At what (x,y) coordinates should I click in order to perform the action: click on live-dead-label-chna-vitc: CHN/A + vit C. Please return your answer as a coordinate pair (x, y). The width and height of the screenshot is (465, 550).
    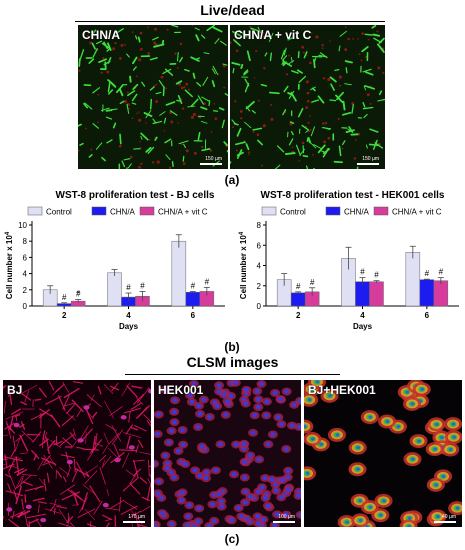
    Looking at the image, I should click on (273, 35).